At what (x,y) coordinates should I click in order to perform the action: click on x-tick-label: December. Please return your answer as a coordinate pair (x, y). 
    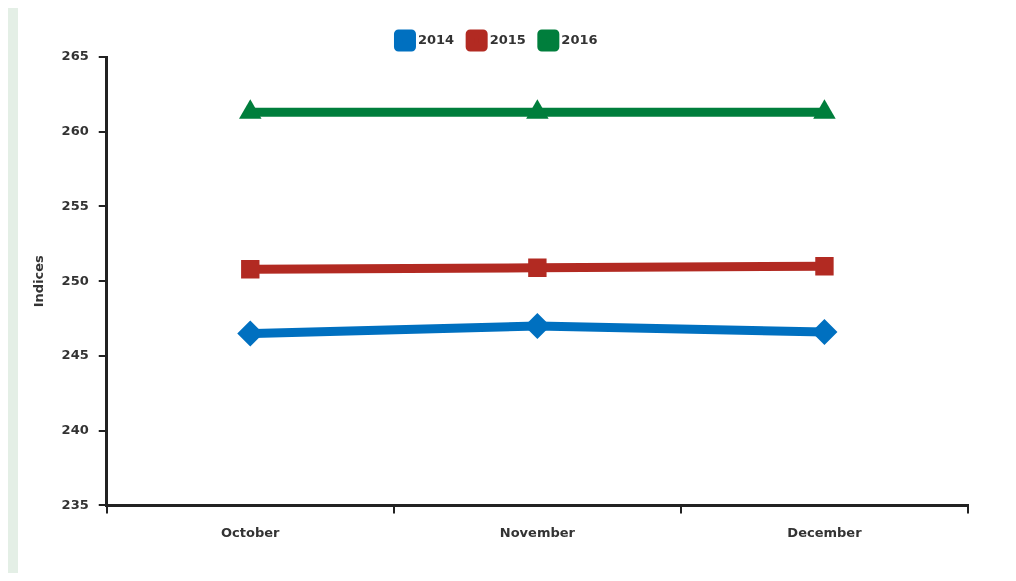
    Looking at the image, I should click on (825, 532).